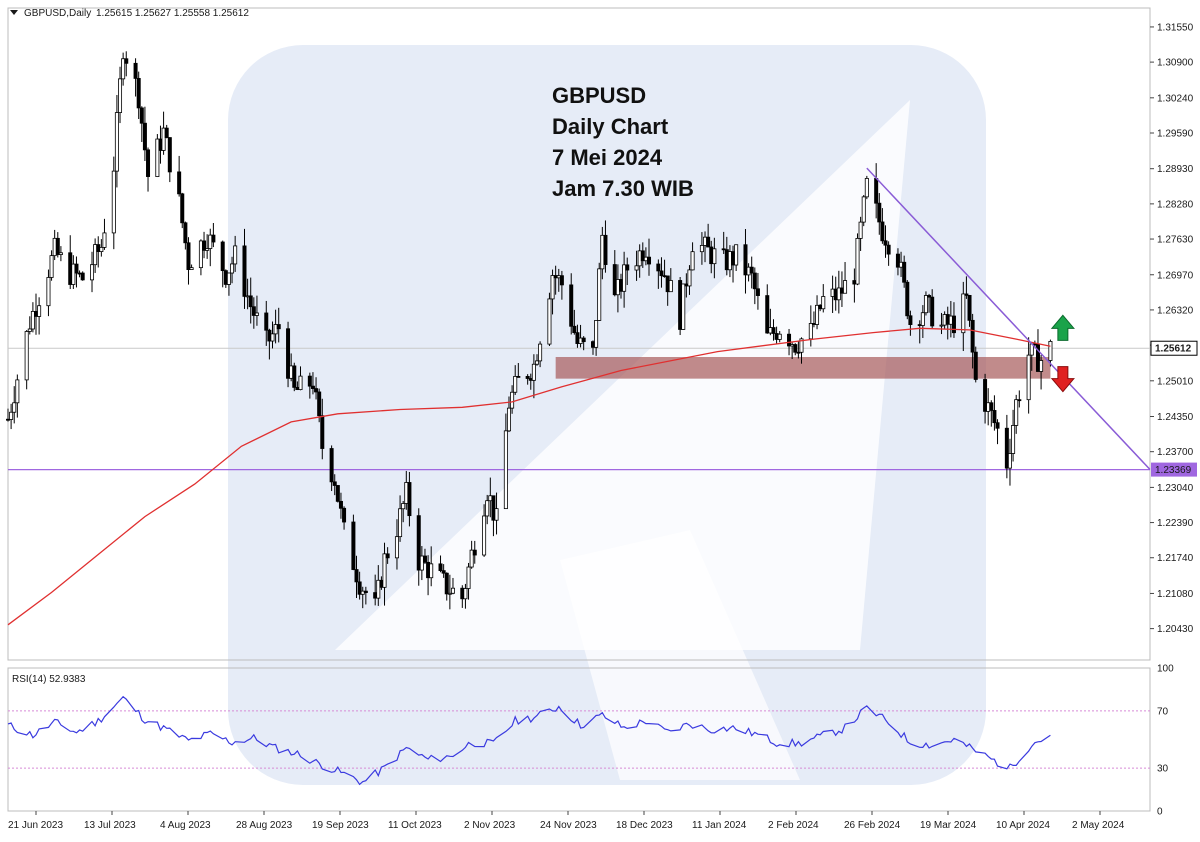 This screenshot has width=1200, height=842. I want to click on price-tick-label: 1.31550, so click(1175, 27).